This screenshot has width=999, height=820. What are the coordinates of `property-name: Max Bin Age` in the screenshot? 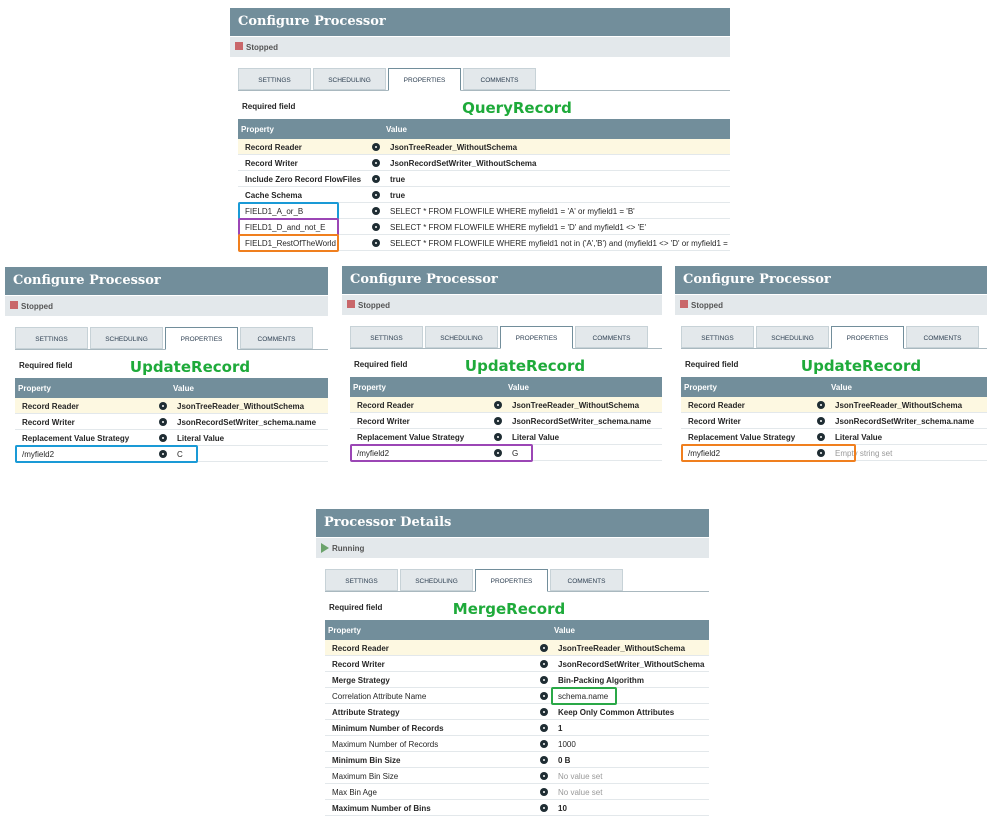 It's located at (354, 792).